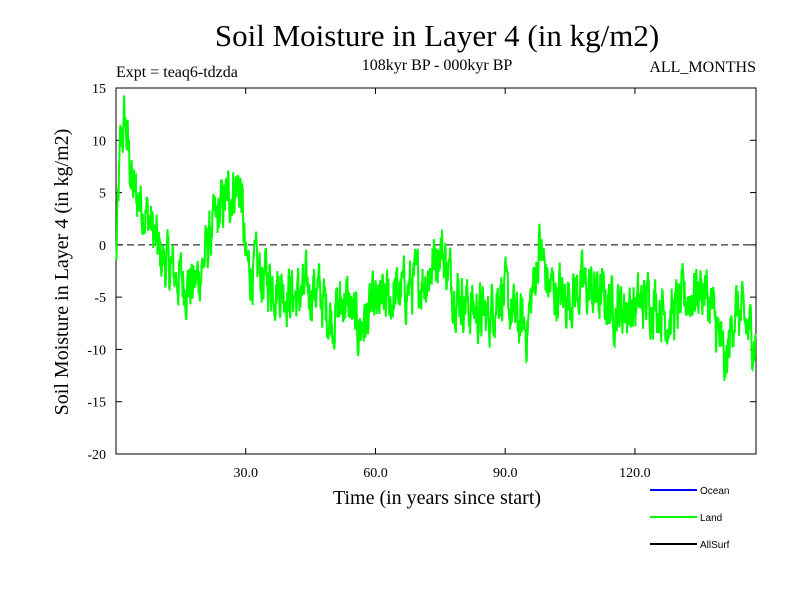  Describe the element at coordinates (62, 272) in the screenshot. I see `y-axis-label: Soil Moisture in Layer 4 (in kg/m2)` at that location.